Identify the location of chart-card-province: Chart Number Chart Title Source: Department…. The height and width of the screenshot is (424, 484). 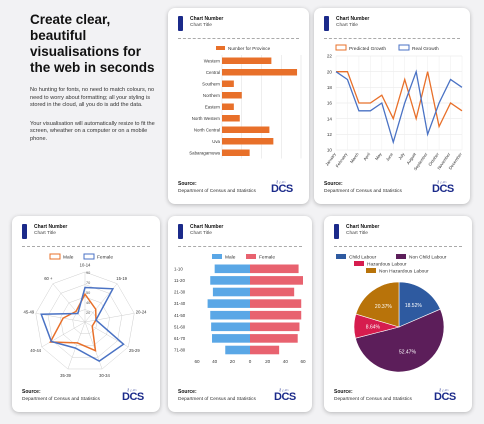
(238, 106).